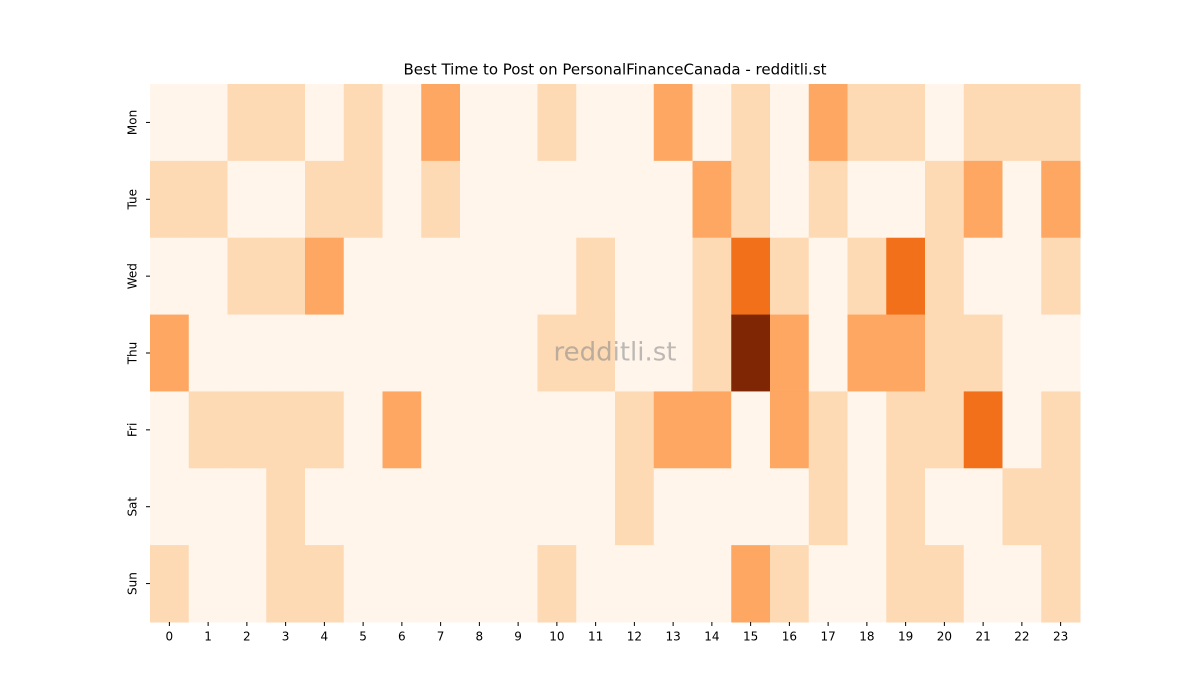 Image resolution: width=1200 pixels, height=700 pixels. I want to click on y-tick-label: Thu, so click(133, 354).